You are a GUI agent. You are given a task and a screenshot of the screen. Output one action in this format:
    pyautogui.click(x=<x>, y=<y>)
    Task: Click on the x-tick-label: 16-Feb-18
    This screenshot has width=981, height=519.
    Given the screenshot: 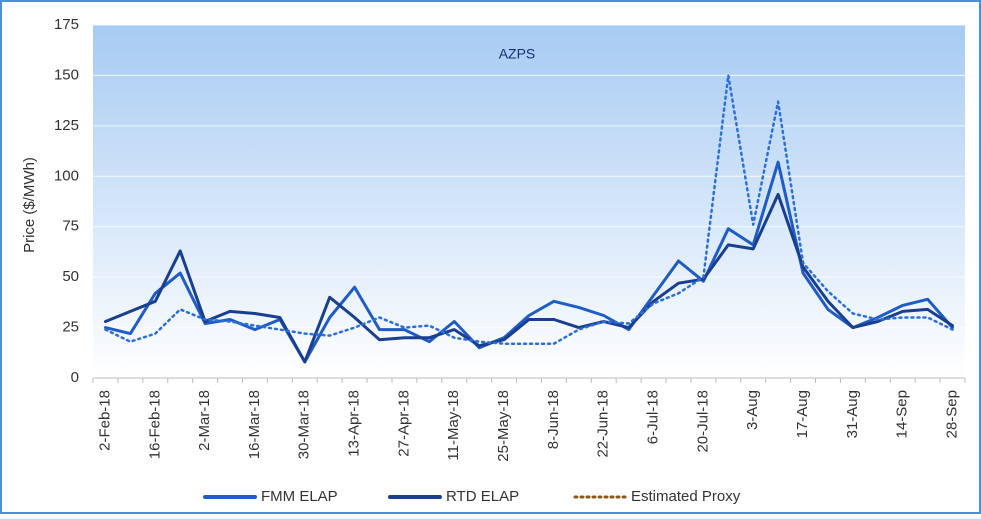 What is the action you would take?
    pyautogui.click(x=154, y=424)
    